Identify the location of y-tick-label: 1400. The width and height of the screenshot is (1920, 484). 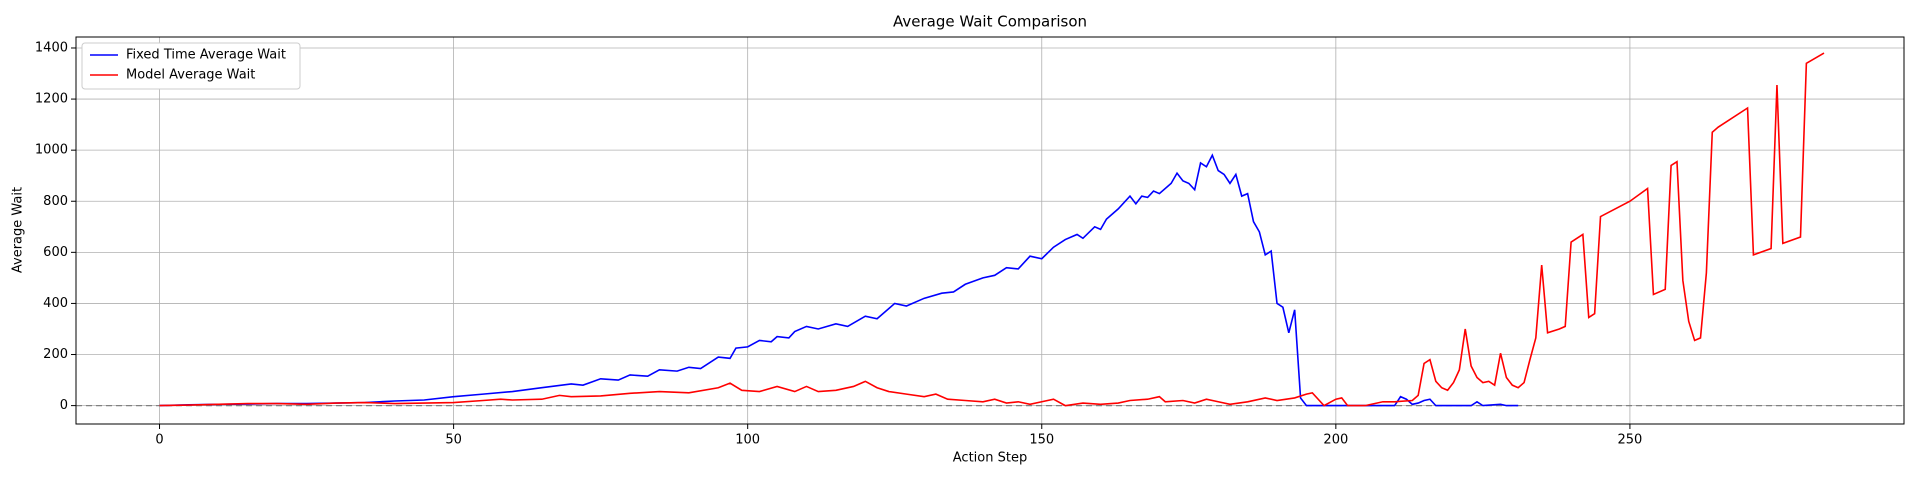
(51, 47).